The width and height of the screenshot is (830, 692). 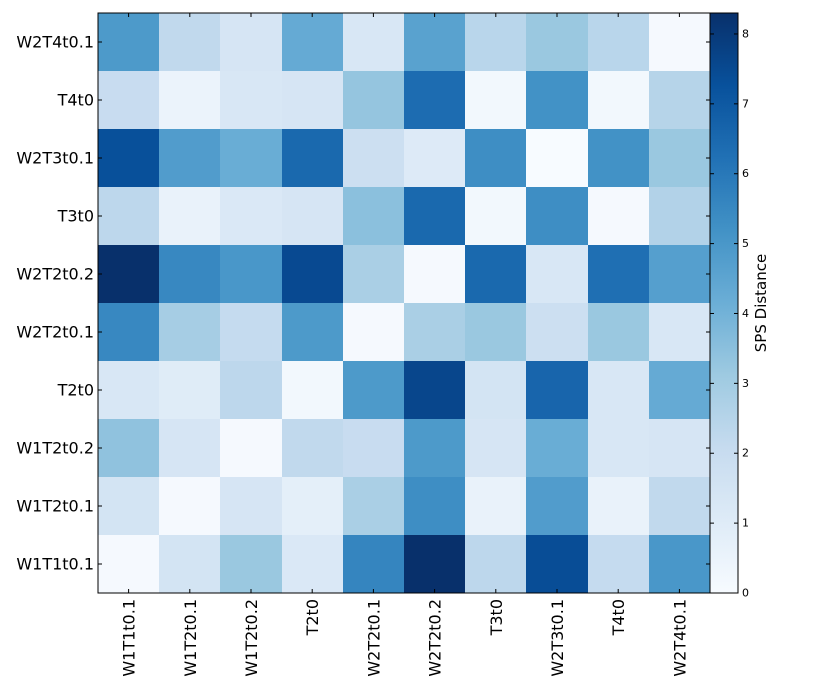 What do you see at coordinates (75, 216) in the screenshot?
I see `y-tick-label: T3t0` at bounding box center [75, 216].